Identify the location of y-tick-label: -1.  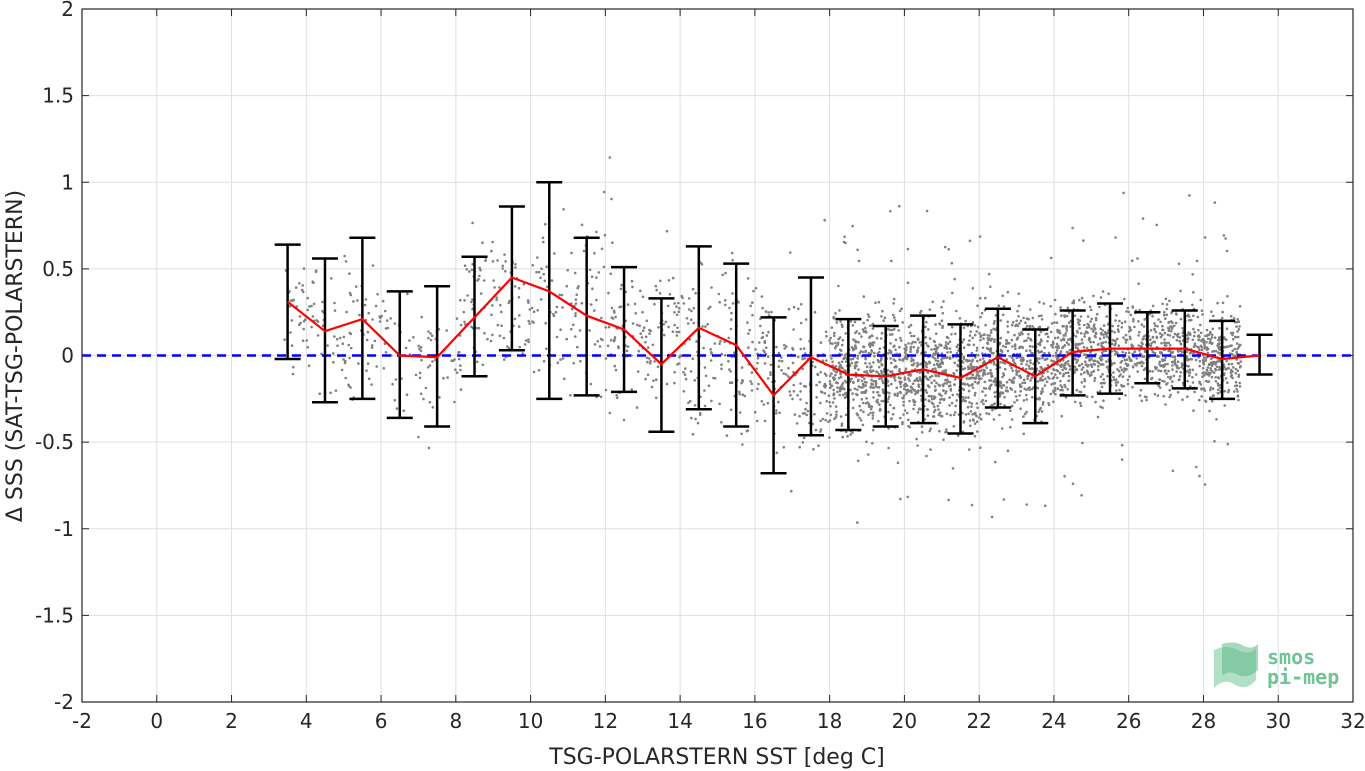
(64, 529).